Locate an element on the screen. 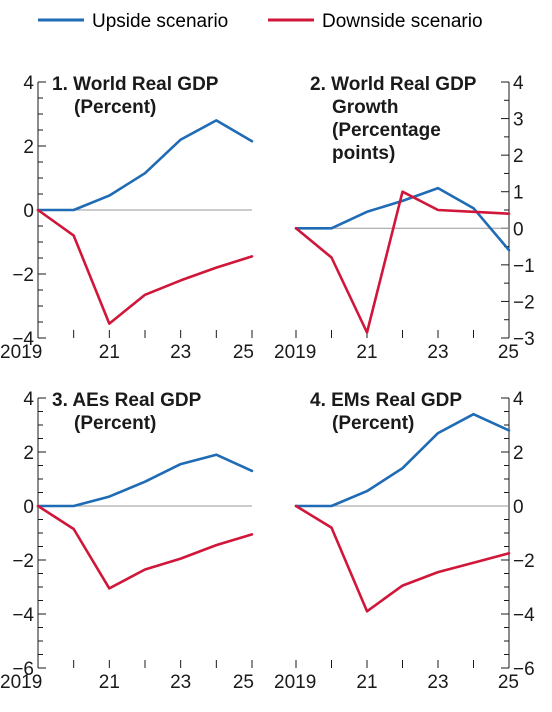 The image size is (552, 712). legend-upside-label: Upside scenario is located at coordinates (160, 21).